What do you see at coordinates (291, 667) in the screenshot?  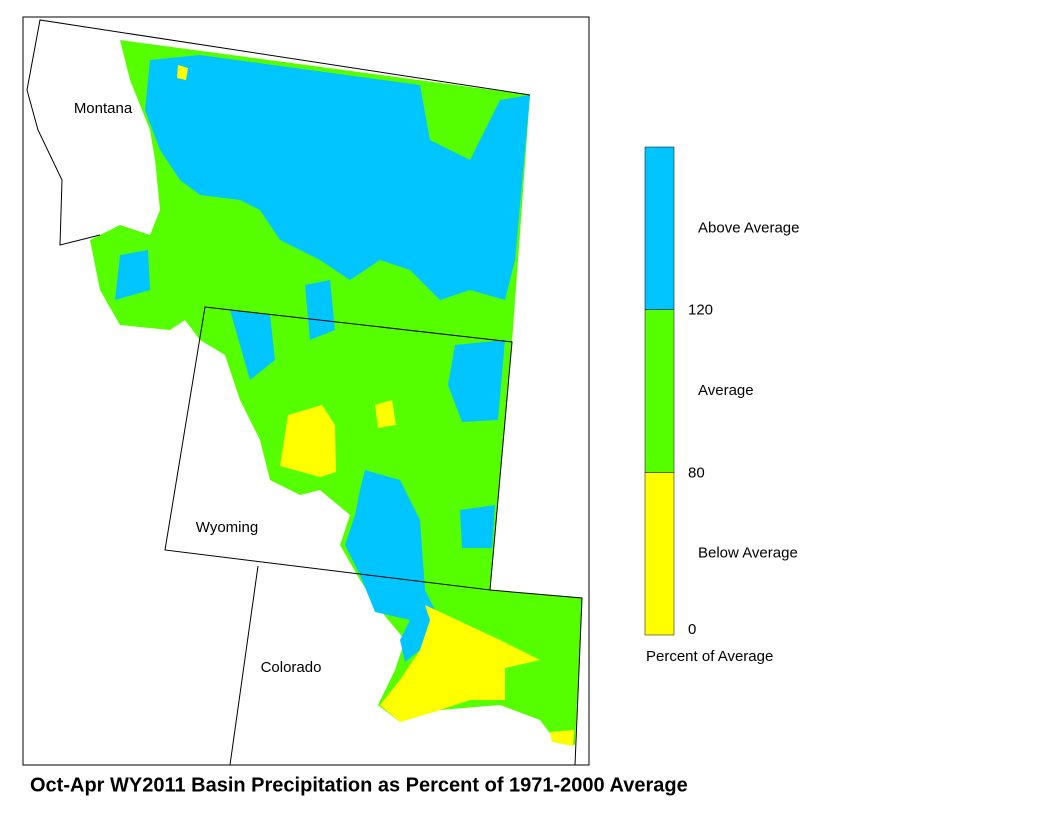 I see `state-label: Colorado` at bounding box center [291, 667].